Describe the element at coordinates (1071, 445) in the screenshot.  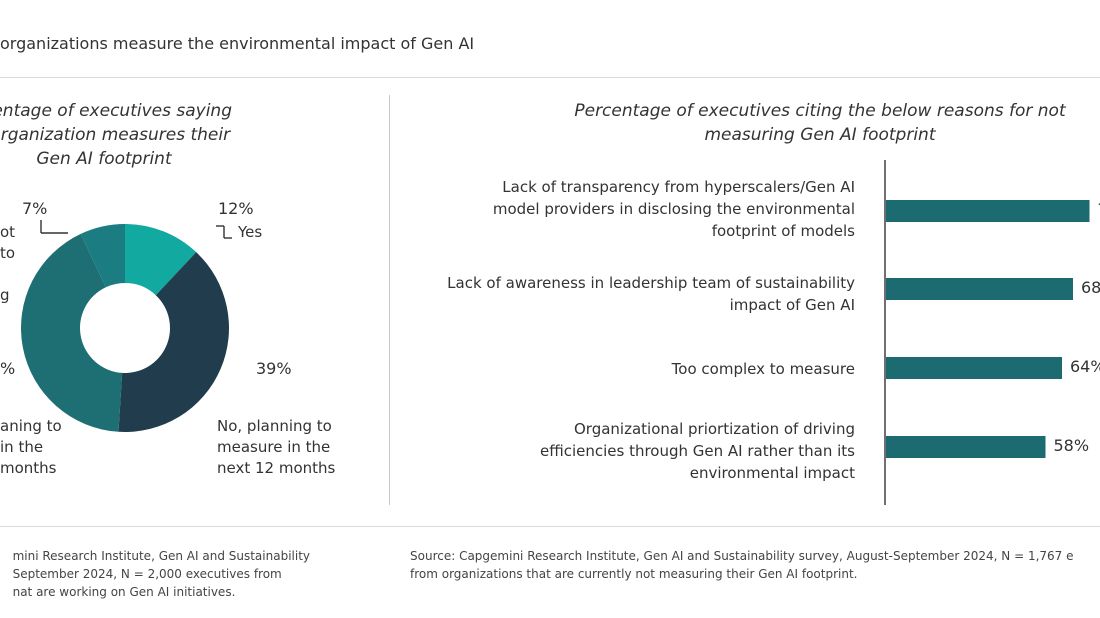
I see `bar-value-label: 58%` at that location.